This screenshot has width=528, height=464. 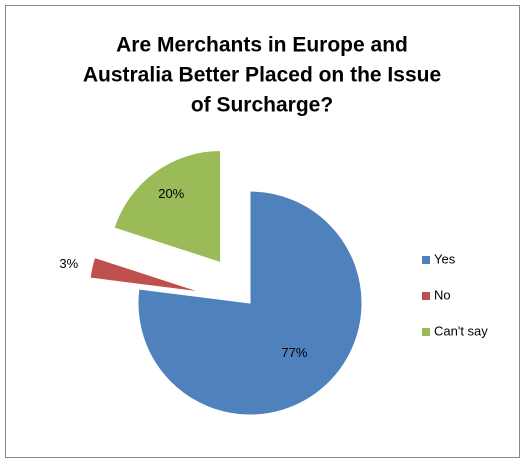 I want to click on chart-title: Australia Better Placed on the Issue, so click(x=262, y=75).